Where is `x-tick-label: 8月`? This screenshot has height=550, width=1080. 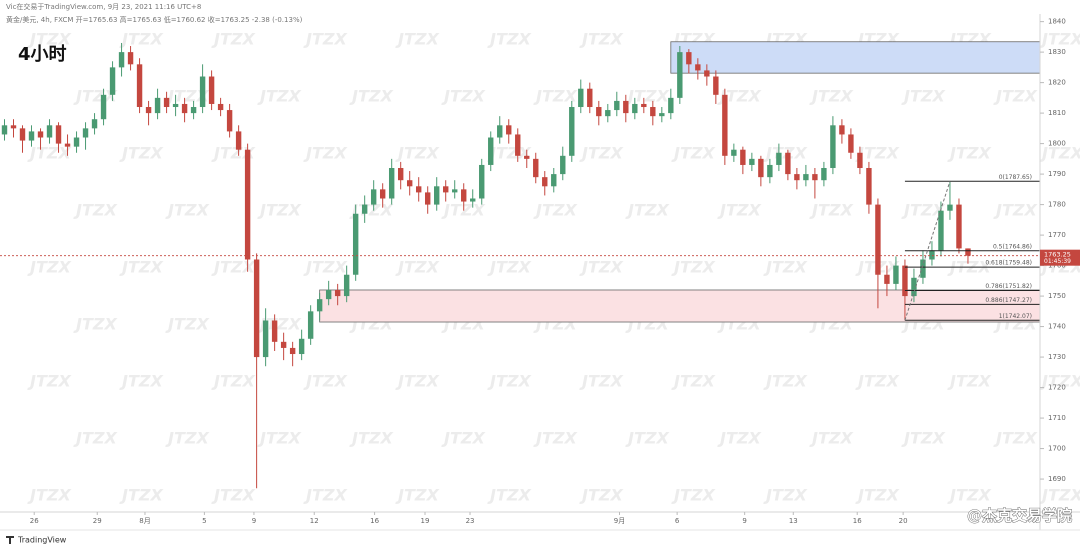 x-tick-label: 8月 is located at coordinates (144, 521).